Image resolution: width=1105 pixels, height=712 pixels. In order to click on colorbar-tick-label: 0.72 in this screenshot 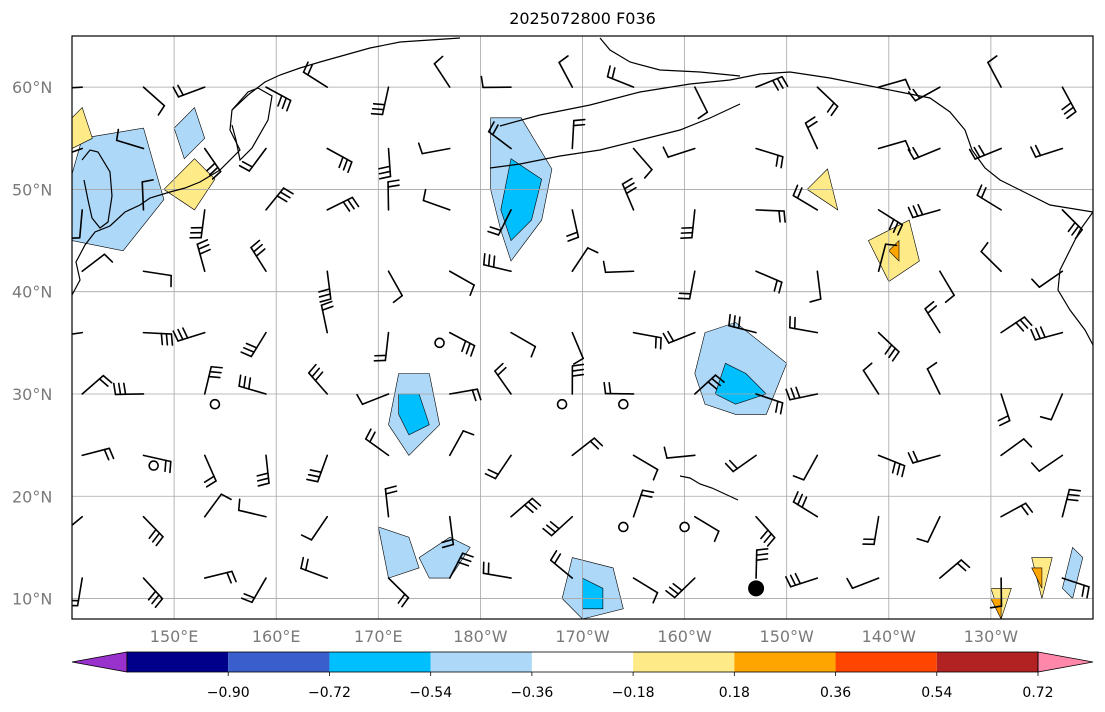, I will do `click(1037, 693)`.